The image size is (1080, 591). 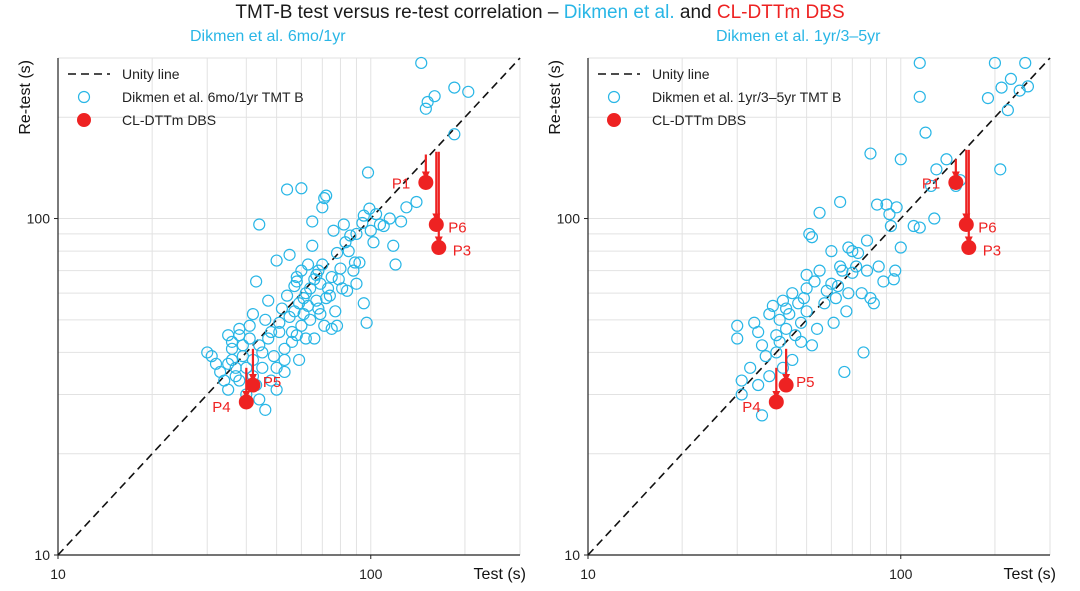 I want to click on x-axis-label: Test (s), so click(x=500, y=574).